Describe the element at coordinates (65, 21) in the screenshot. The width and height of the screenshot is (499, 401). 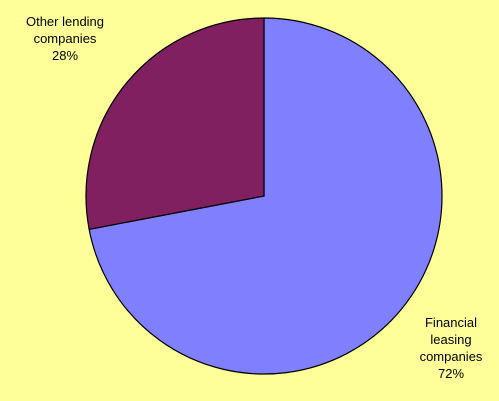
I see `slice-label-line: Other lending` at that location.